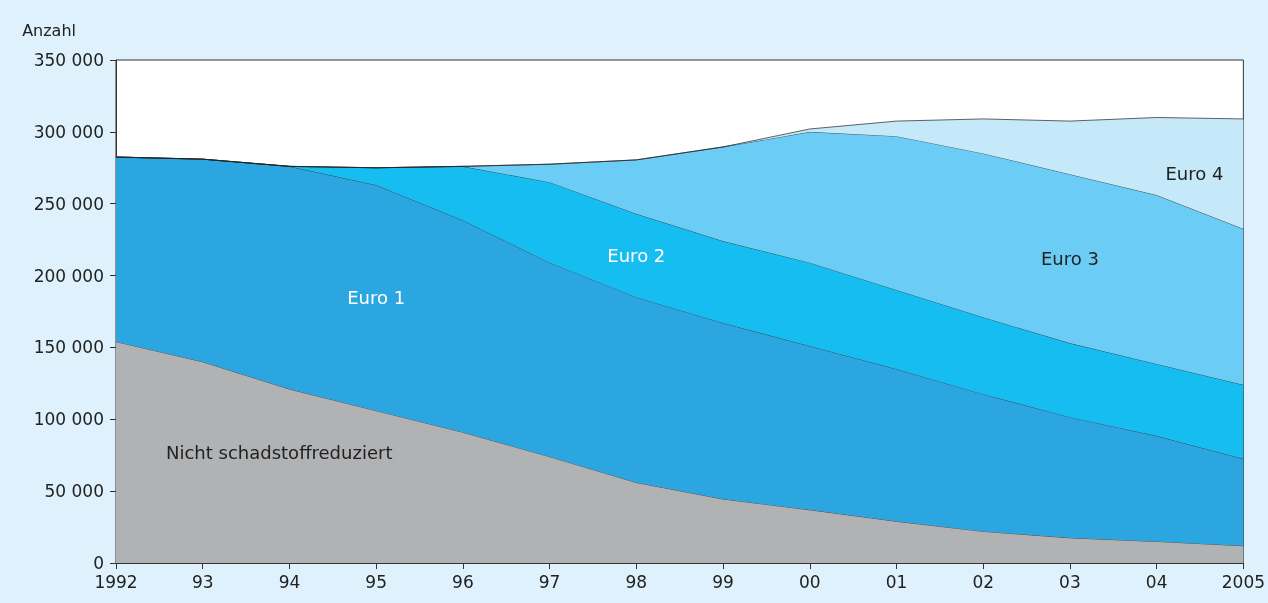 This screenshot has height=603, width=1268. What do you see at coordinates (68, 419) in the screenshot?
I see `y-tick-label: 100 000` at bounding box center [68, 419].